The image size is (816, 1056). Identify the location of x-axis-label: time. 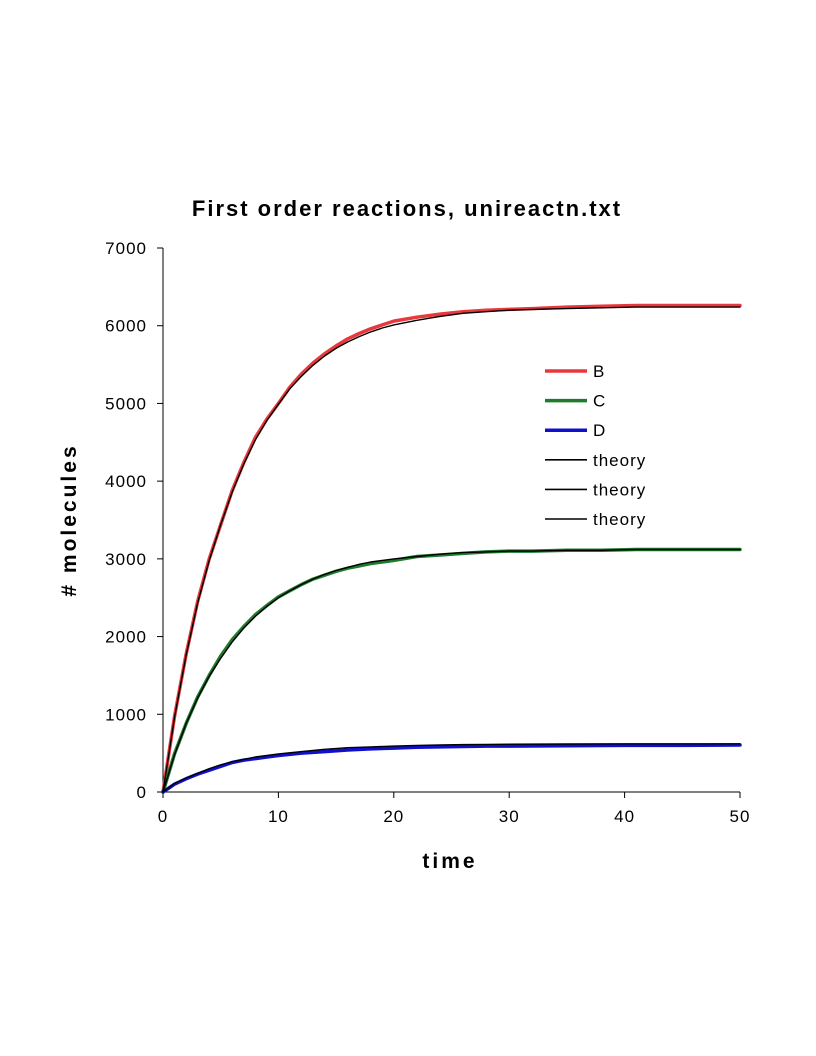
(449, 861).